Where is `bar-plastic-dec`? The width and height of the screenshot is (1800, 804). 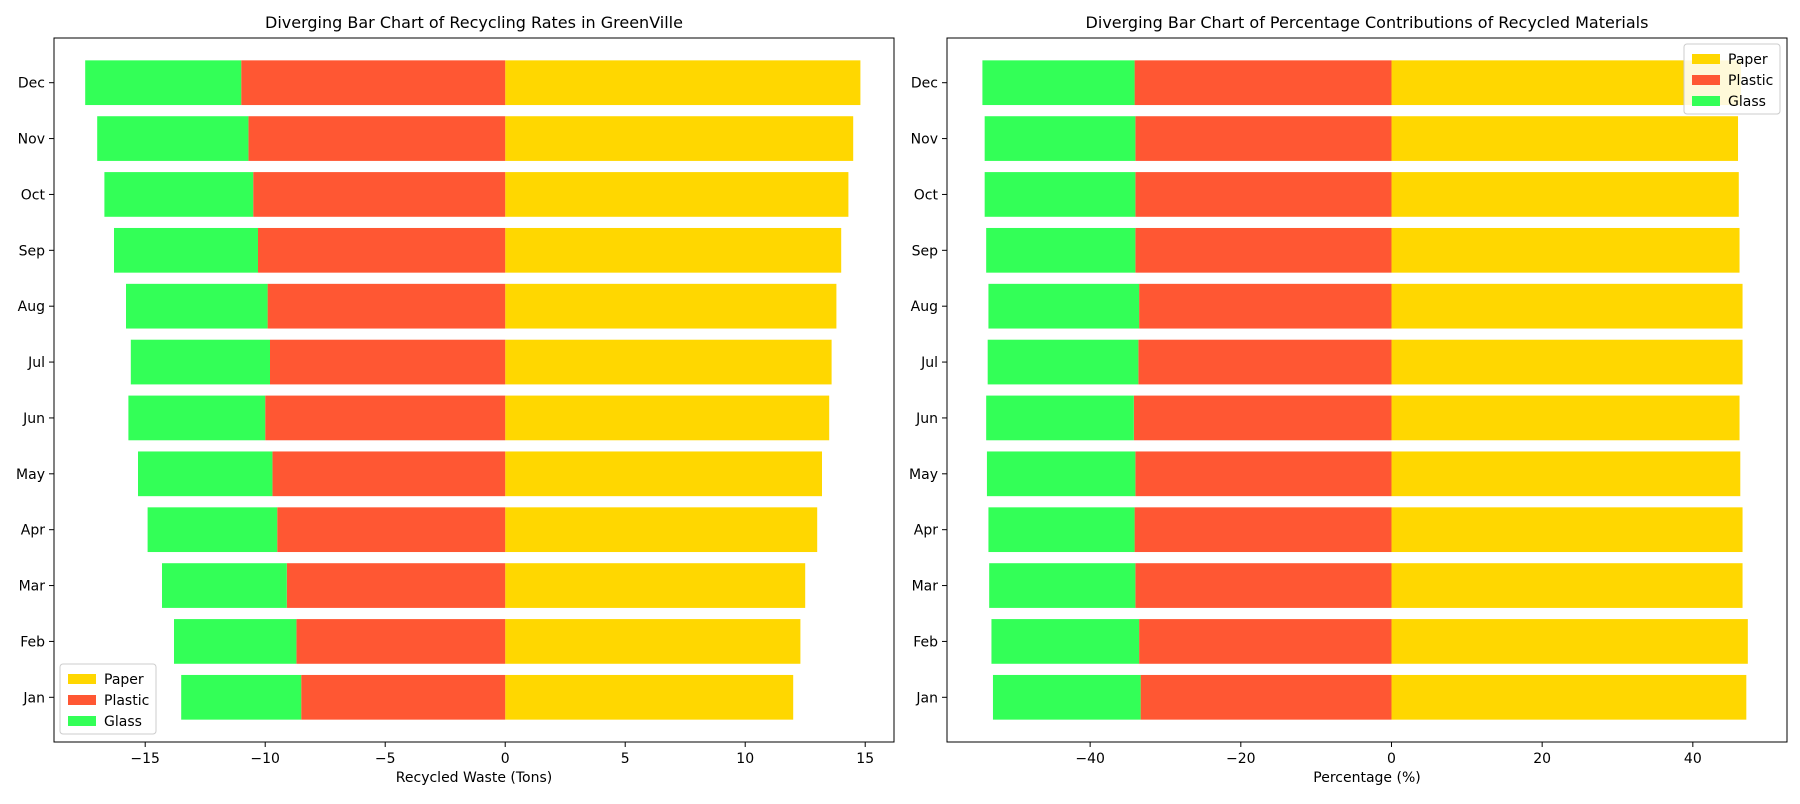 bar-plastic-dec is located at coordinates (373, 83).